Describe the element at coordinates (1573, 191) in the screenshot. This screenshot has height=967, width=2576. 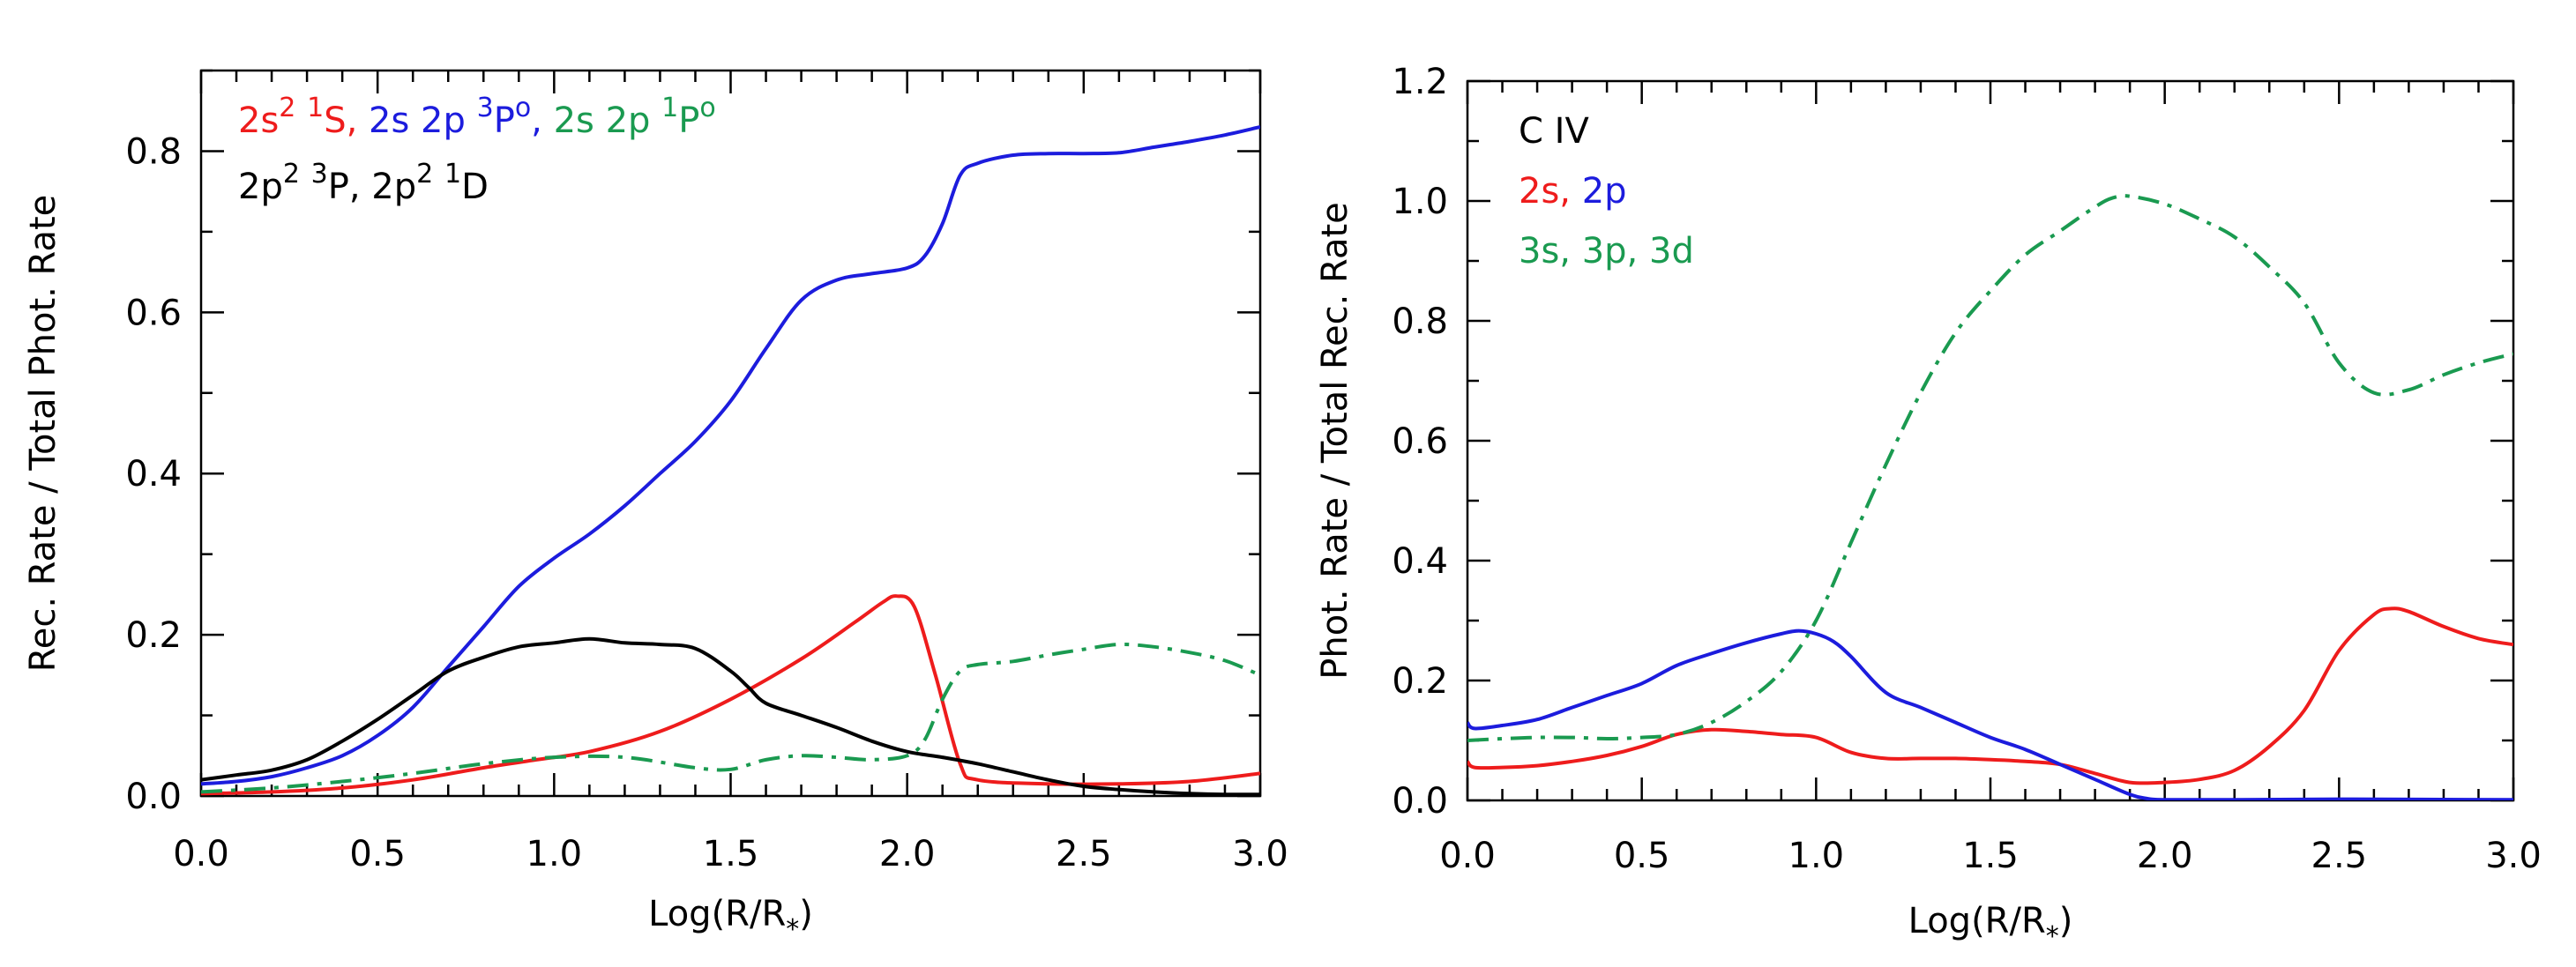
I see `legend-line-2: 2s, 2p` at that location.